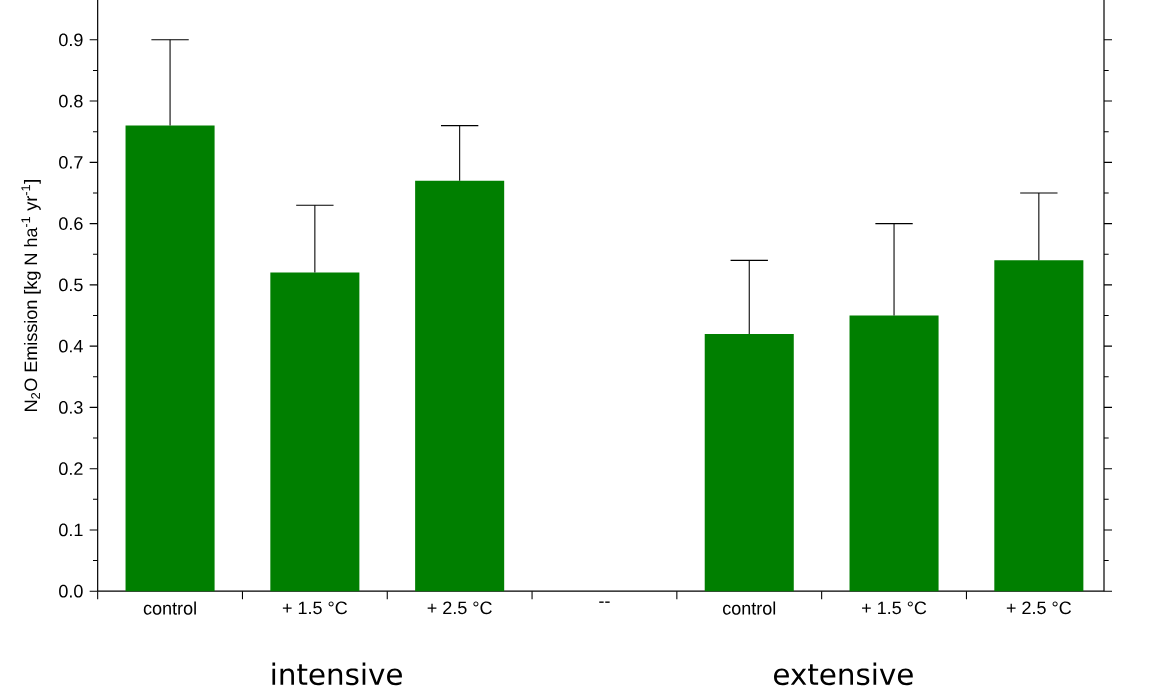  I want to click on text: intensive, so click(337, 674).